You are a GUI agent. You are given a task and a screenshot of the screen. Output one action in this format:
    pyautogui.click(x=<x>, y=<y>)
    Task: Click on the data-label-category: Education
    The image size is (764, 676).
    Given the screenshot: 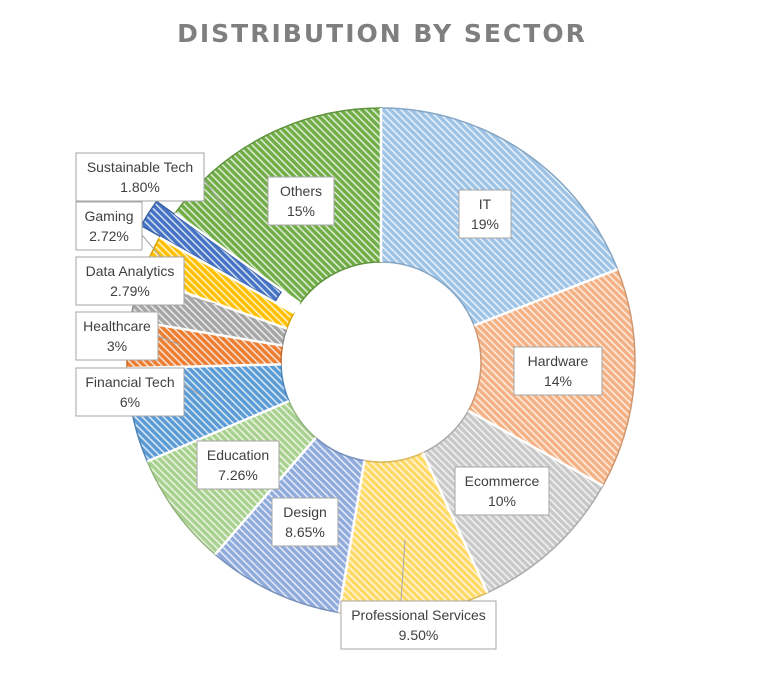 What is the action you would take?
    pyautogui.click(x=238, y=455)
    